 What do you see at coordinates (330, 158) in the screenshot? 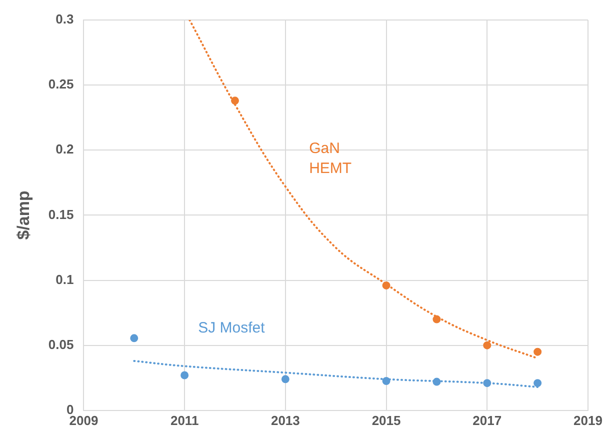
I see `text: GaN HEMT` at bounding box center [330, 158].